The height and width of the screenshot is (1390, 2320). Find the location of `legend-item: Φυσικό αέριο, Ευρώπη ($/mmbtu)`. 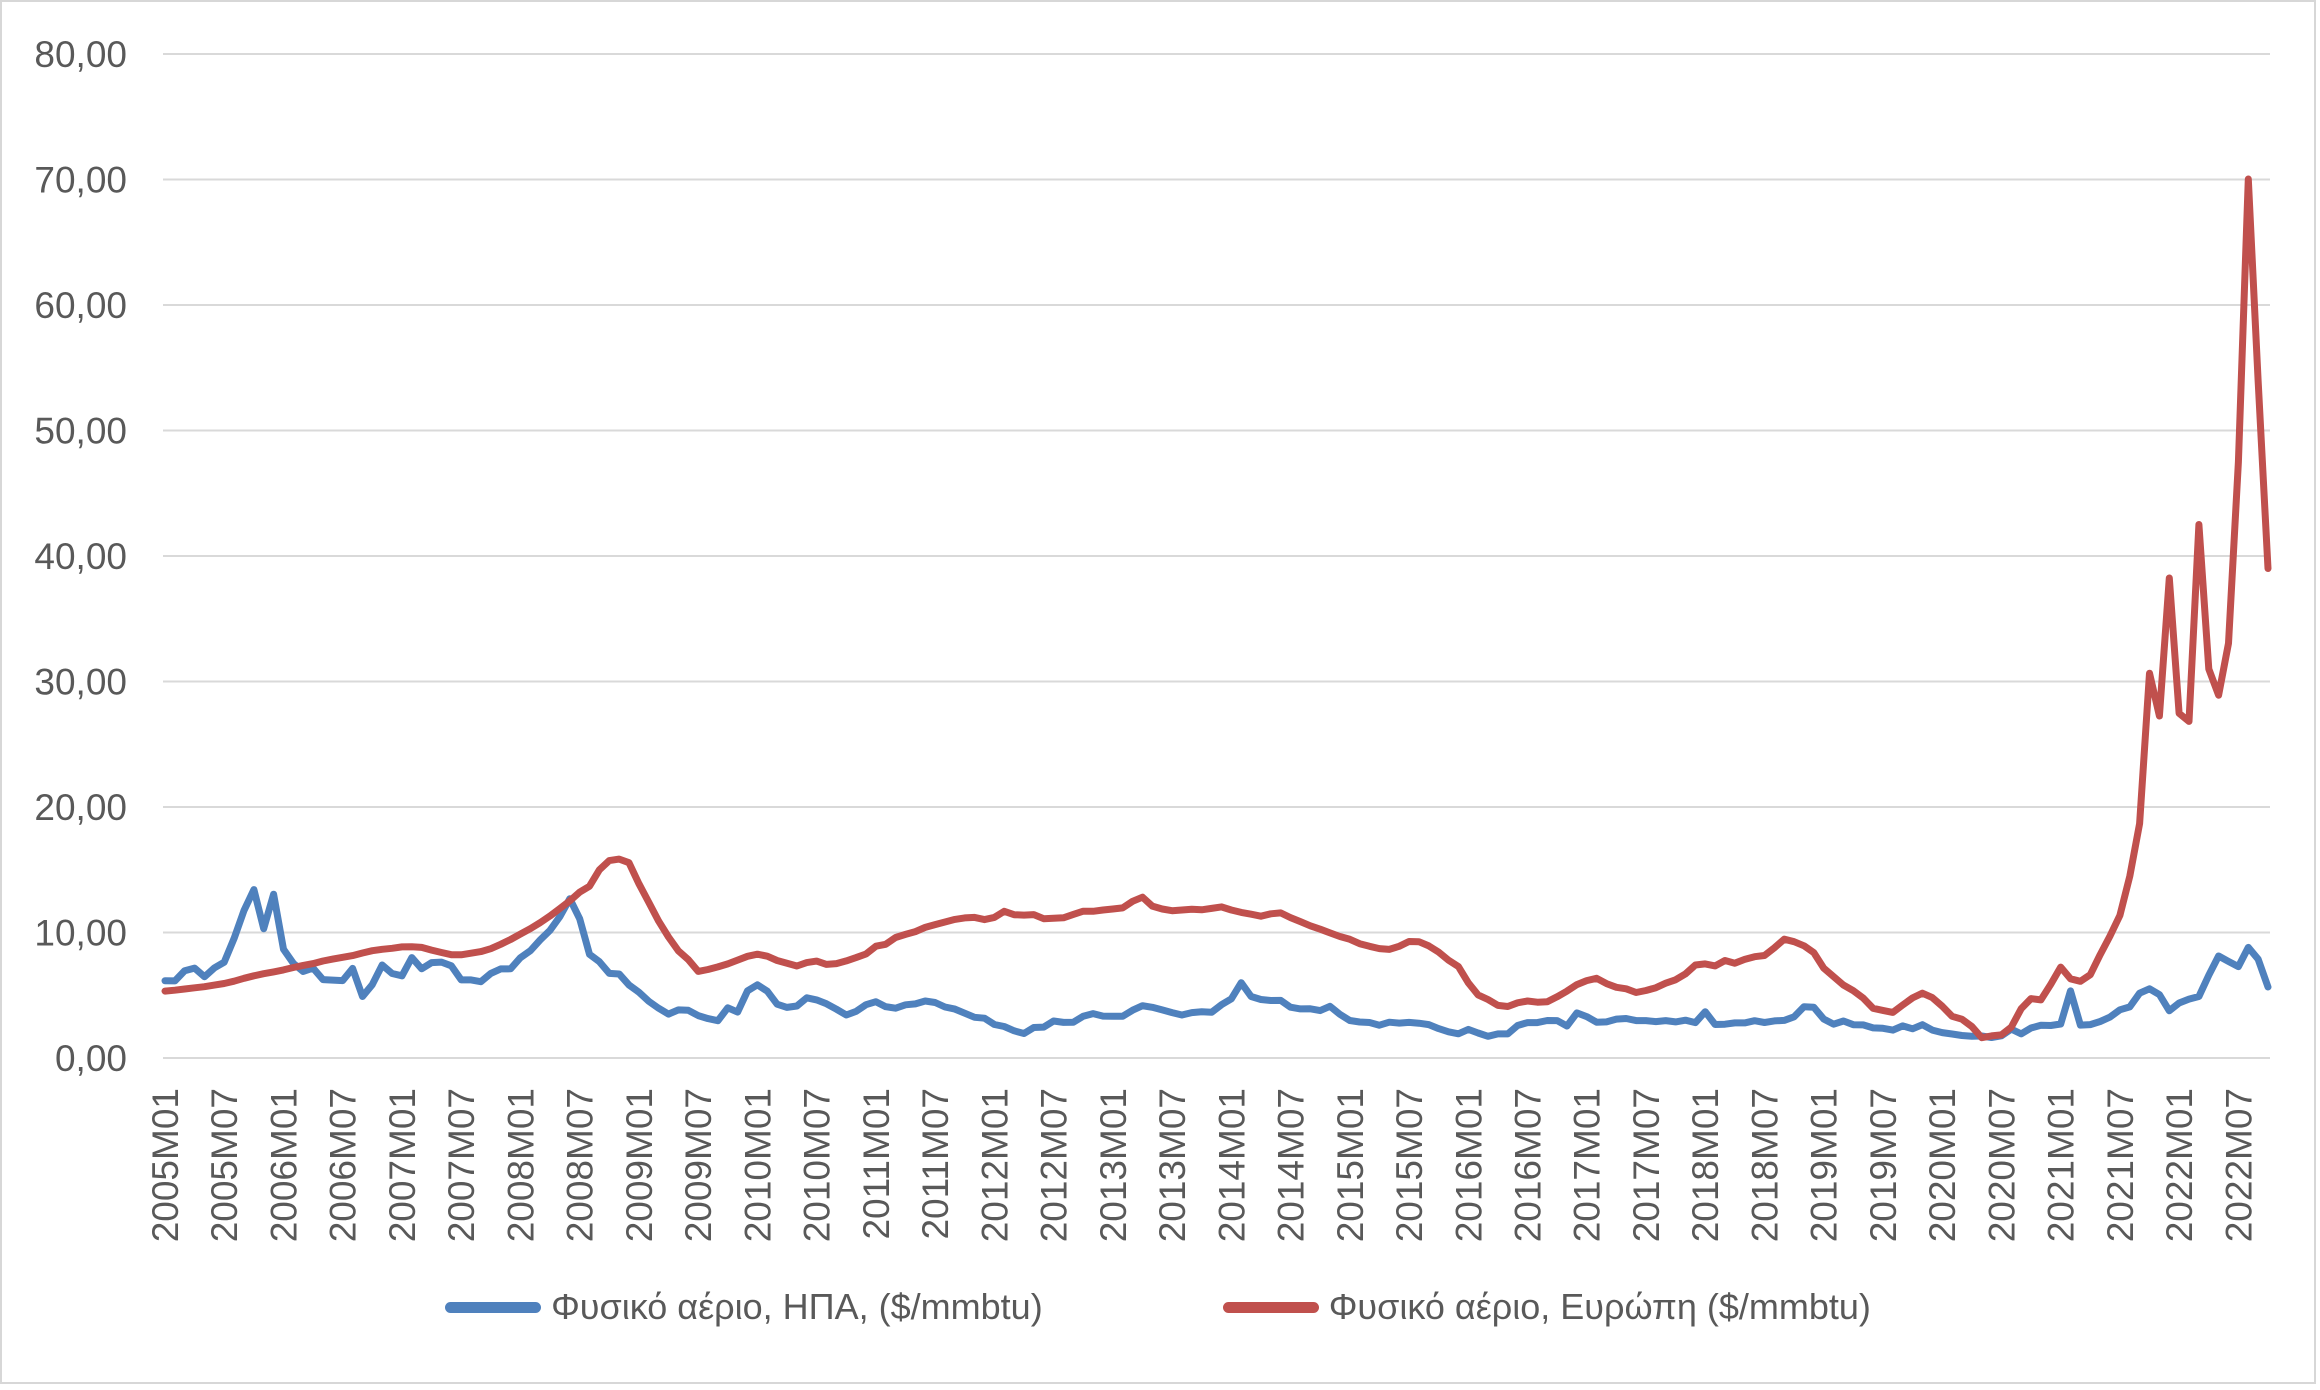

legend-item: Φυσικό αέριο, Ευρώπη ($/mmbtu) is located at coordinates (1546, 1307).